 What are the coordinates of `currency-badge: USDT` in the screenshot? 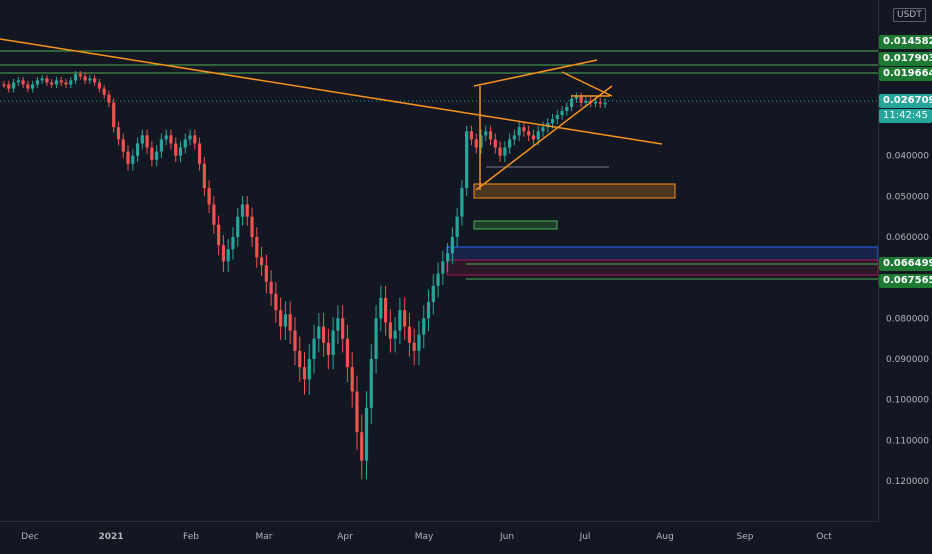 It's located at (909, 15).